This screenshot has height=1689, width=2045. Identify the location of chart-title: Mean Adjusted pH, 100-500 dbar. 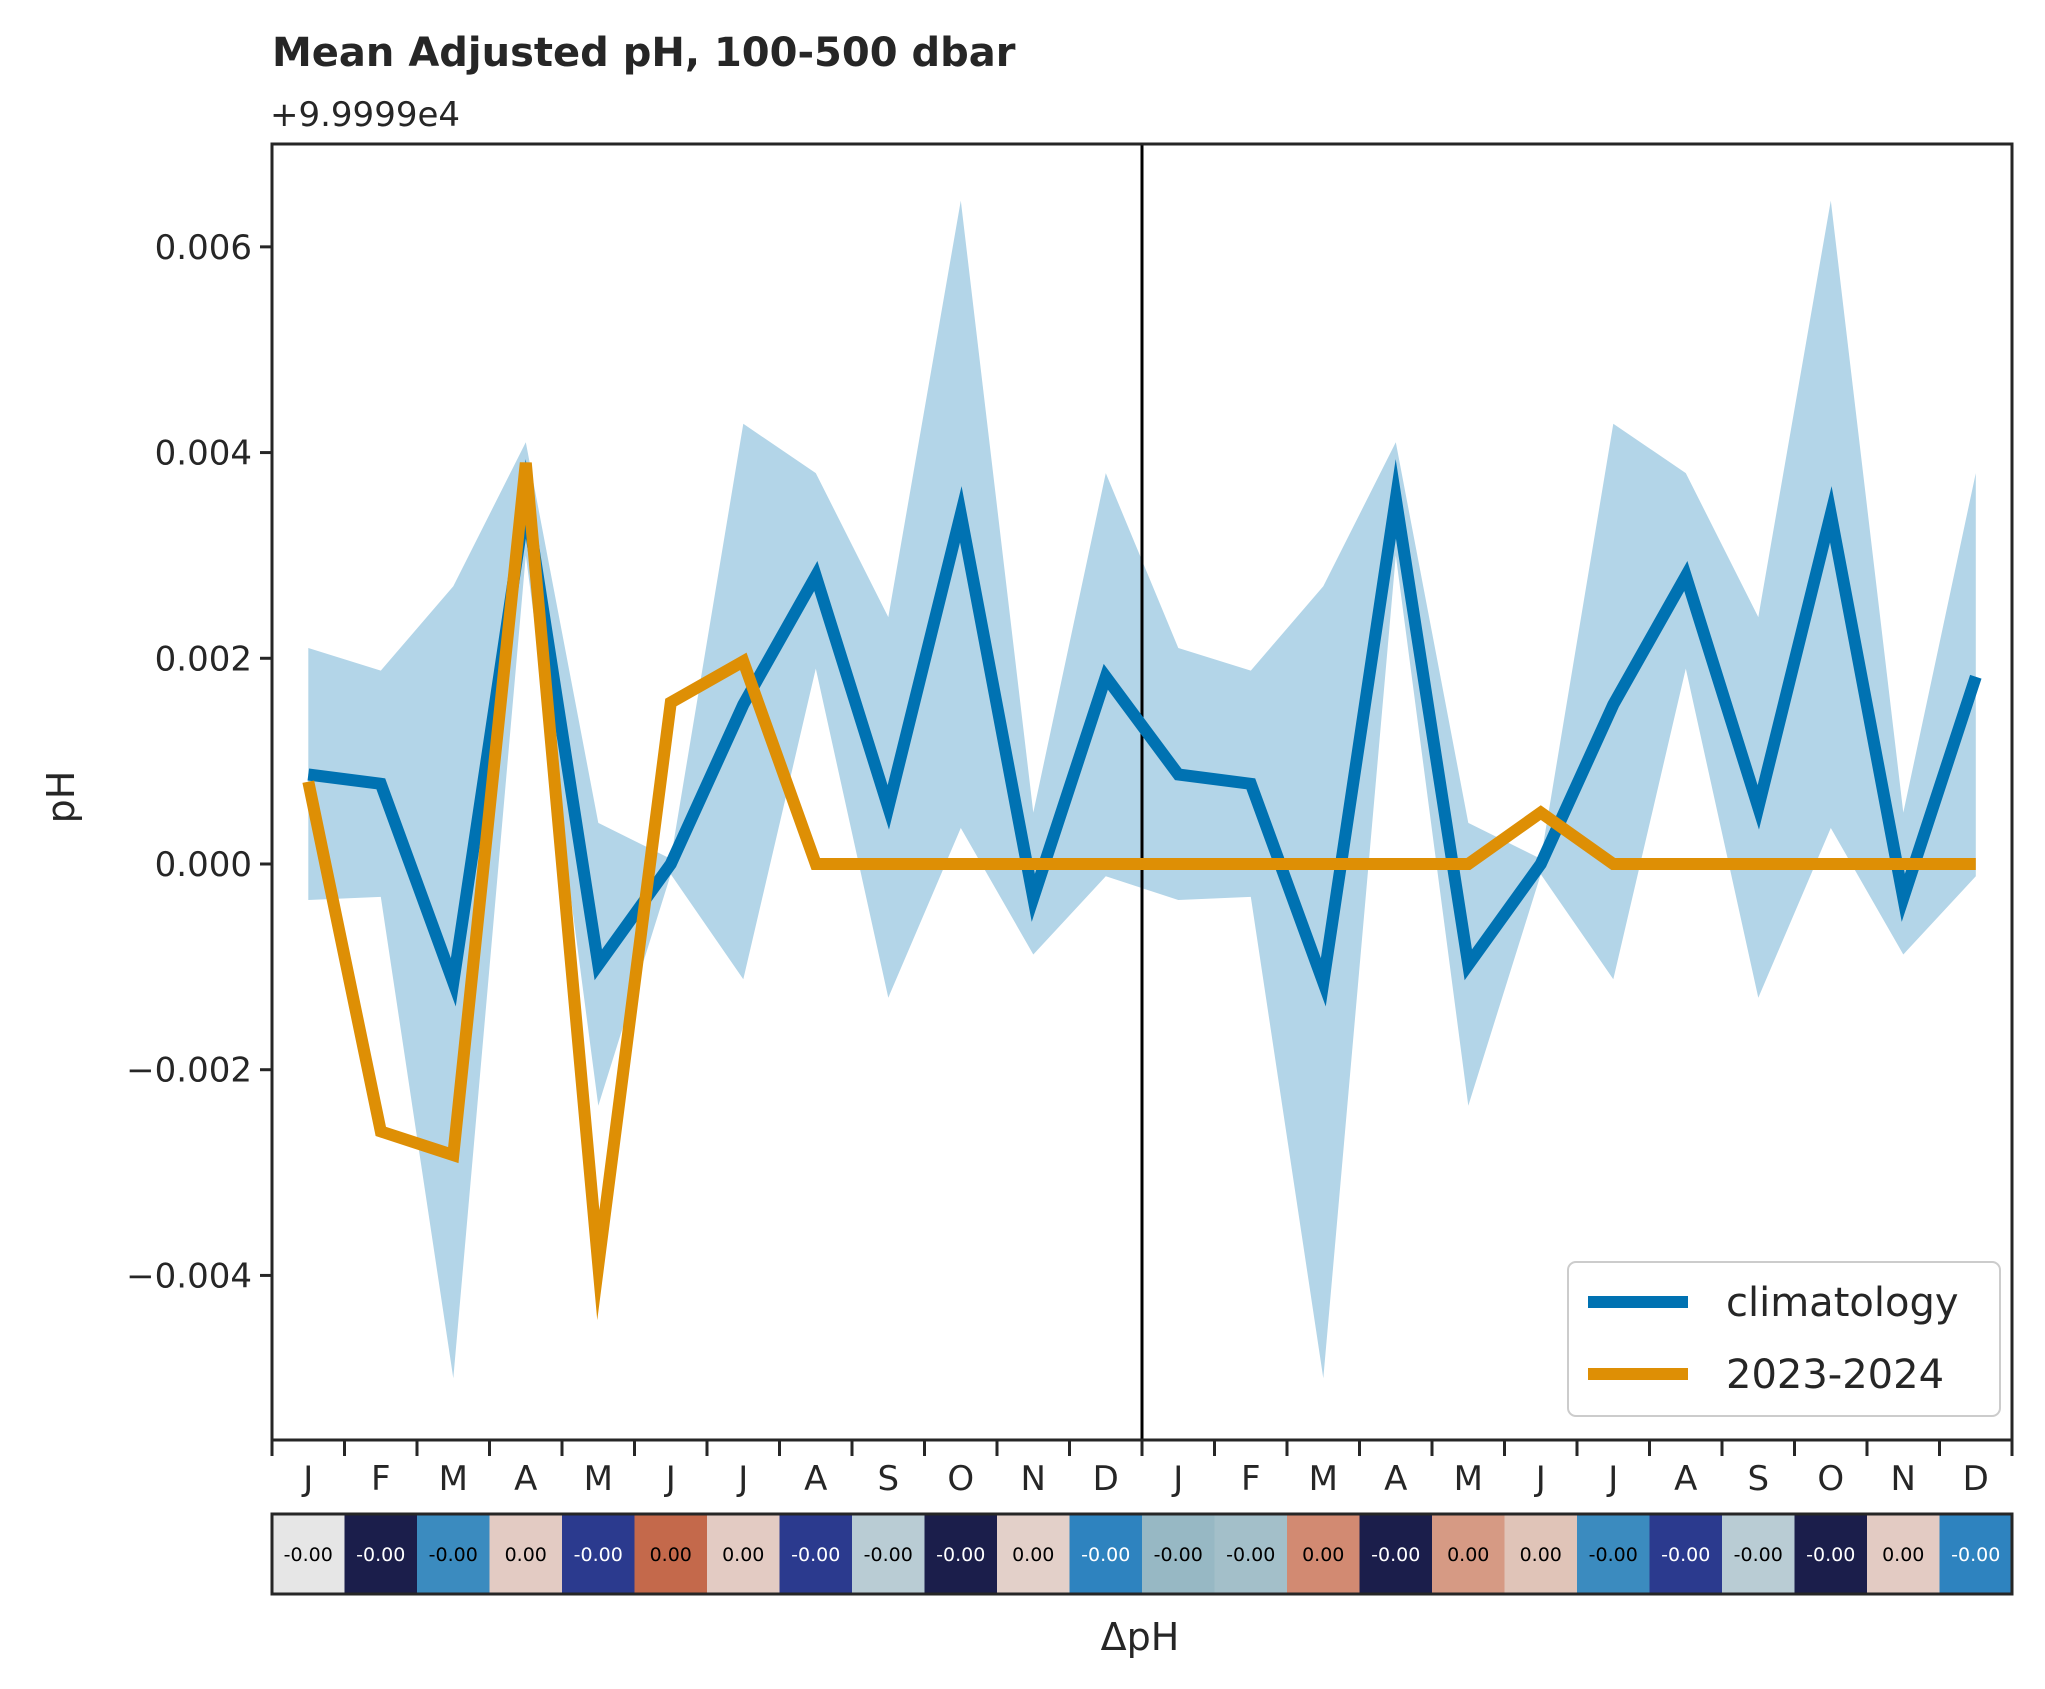
(644, 53).